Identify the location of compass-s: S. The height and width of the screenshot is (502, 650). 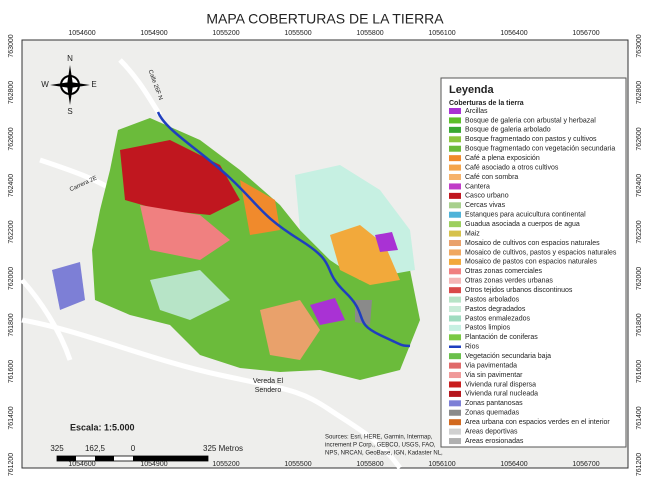
(69, 111).